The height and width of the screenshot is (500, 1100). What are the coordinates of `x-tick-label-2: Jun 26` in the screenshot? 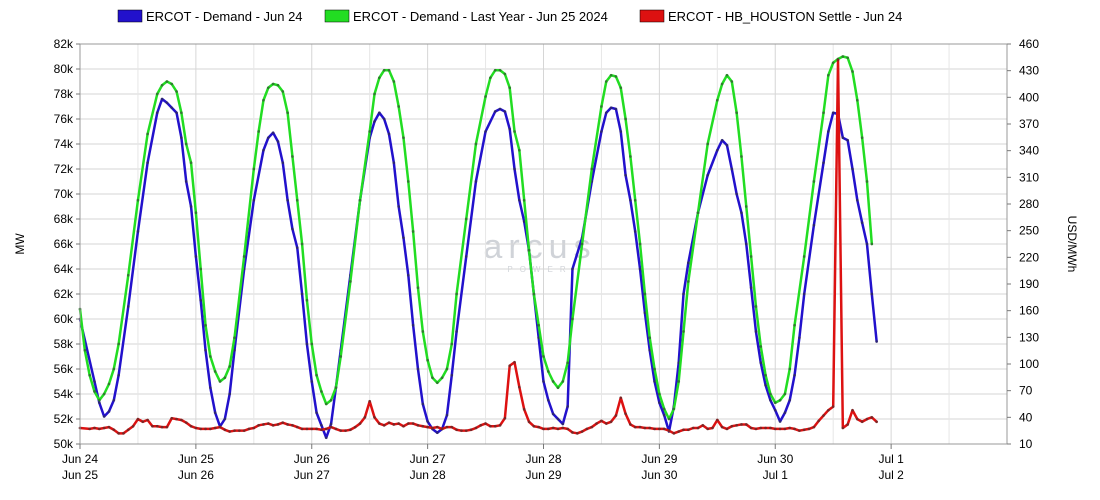 It's located at (312, 459).